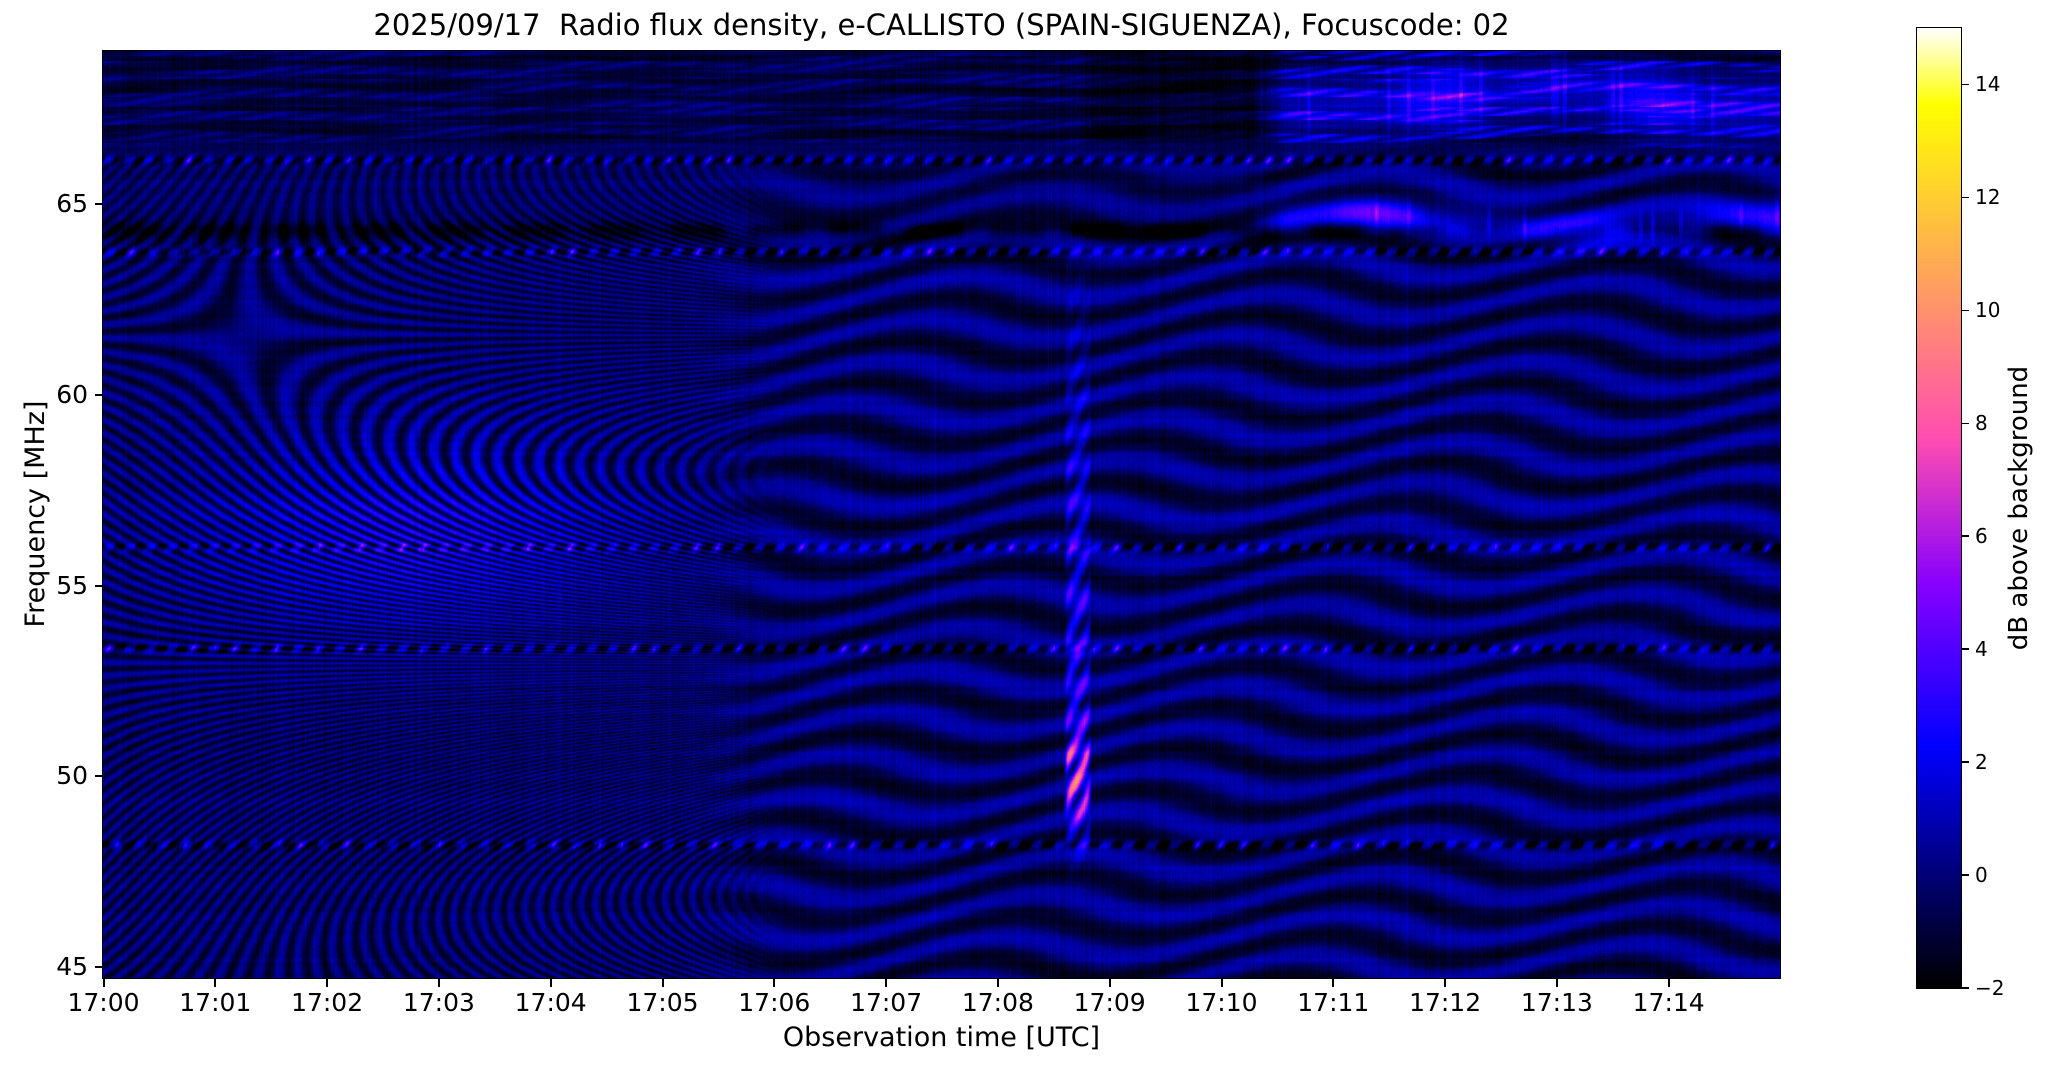 The image size is (2047, 1067). Describe the element at coordinates (662, 1002) in the screenshot. I see `x-tick-label: 17:05` at that location.